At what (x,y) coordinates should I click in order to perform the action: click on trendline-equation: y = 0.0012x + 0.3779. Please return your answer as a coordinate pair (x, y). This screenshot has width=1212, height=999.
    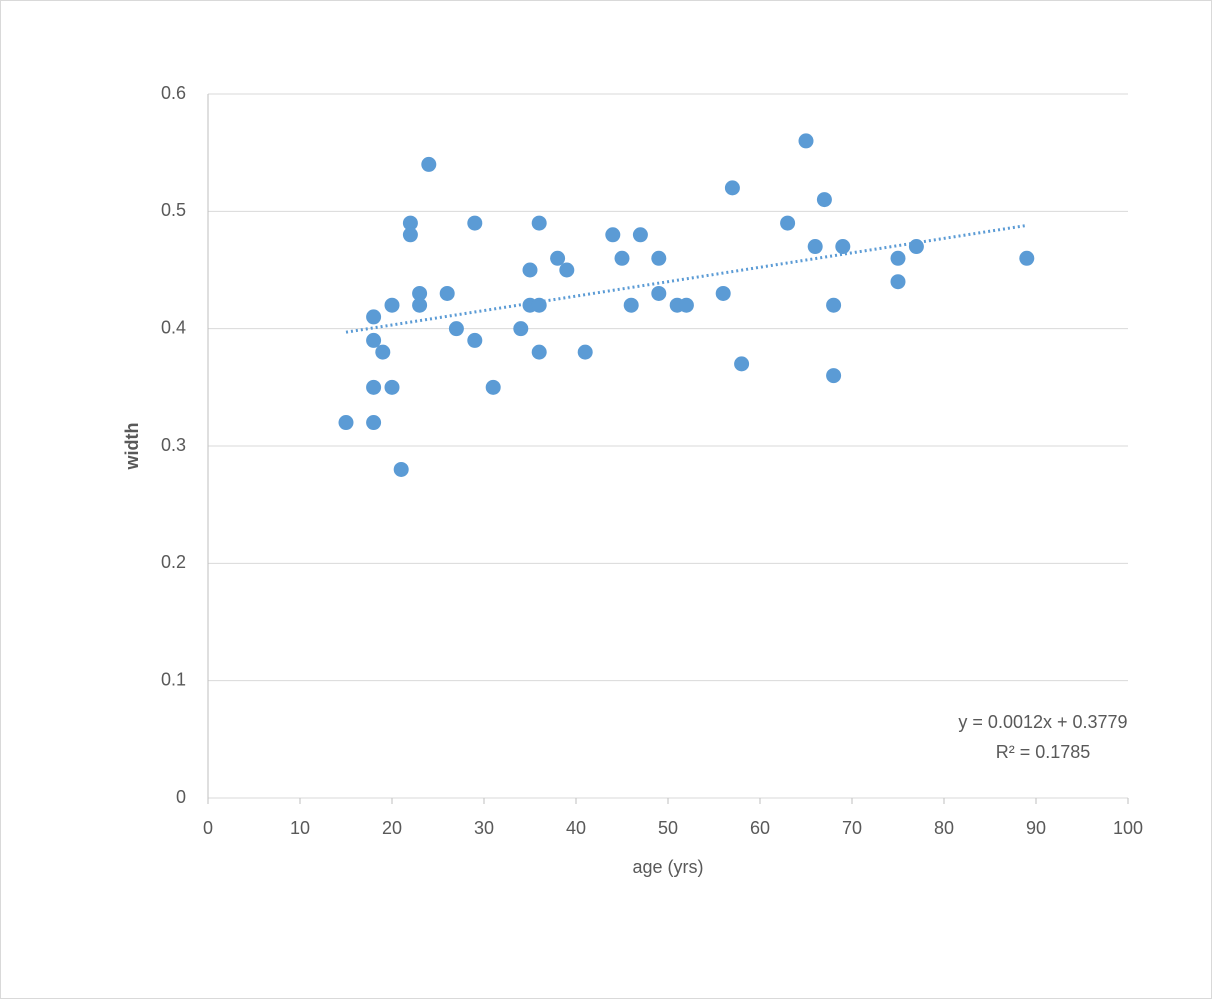
    Looking at the image, I should click on (1042, 722).